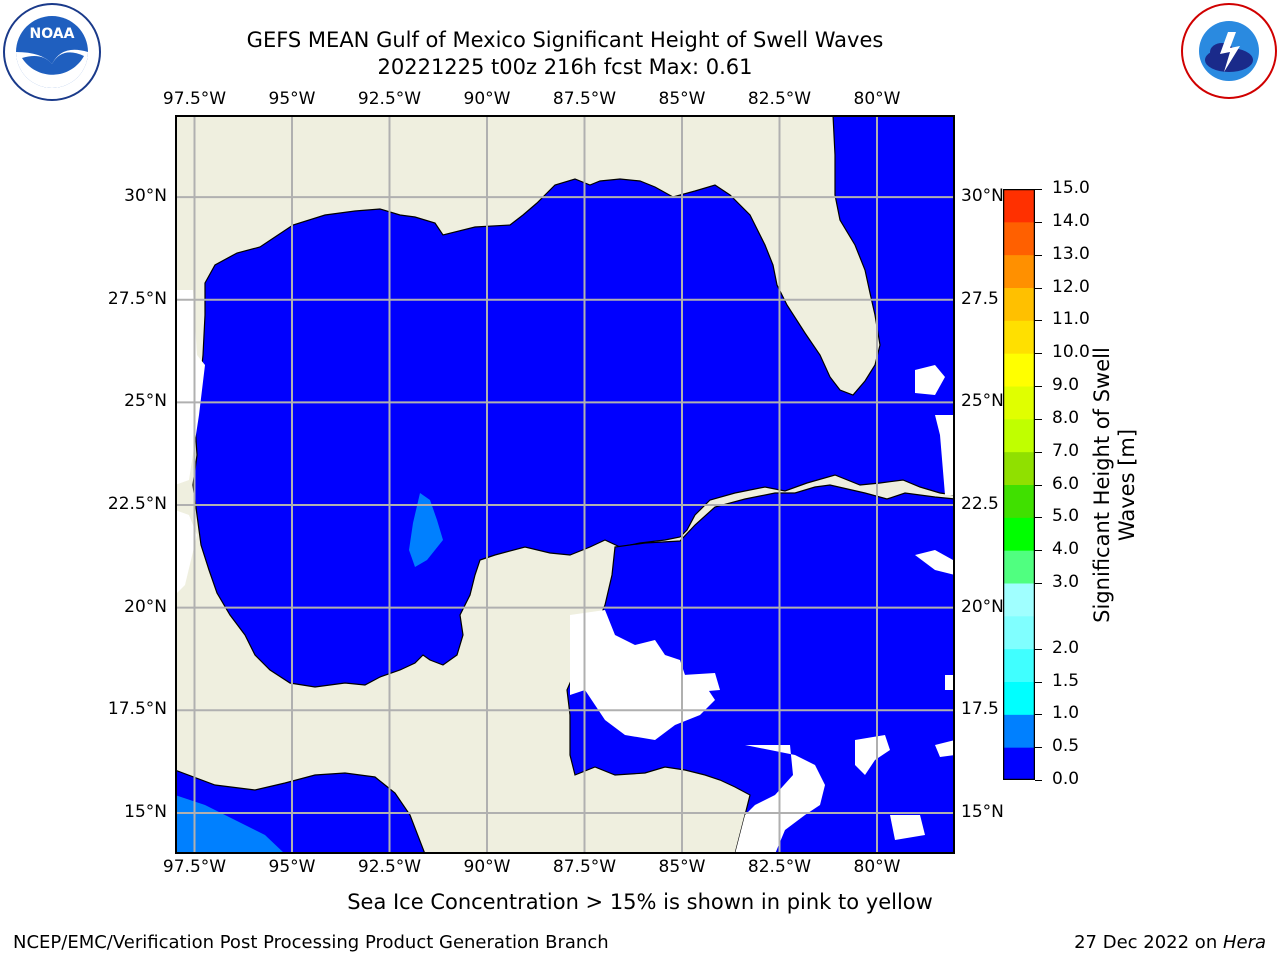 The width and height of the screenshot is (1280, 960). I want to click on colorbar-tick-label: 13.0, so click(1071, 253).